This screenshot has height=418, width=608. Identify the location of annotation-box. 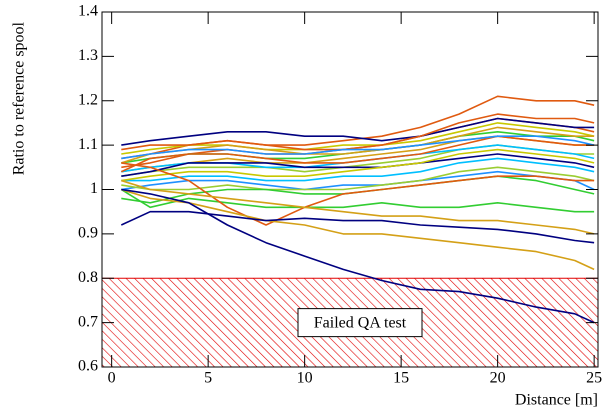
(360, 323).